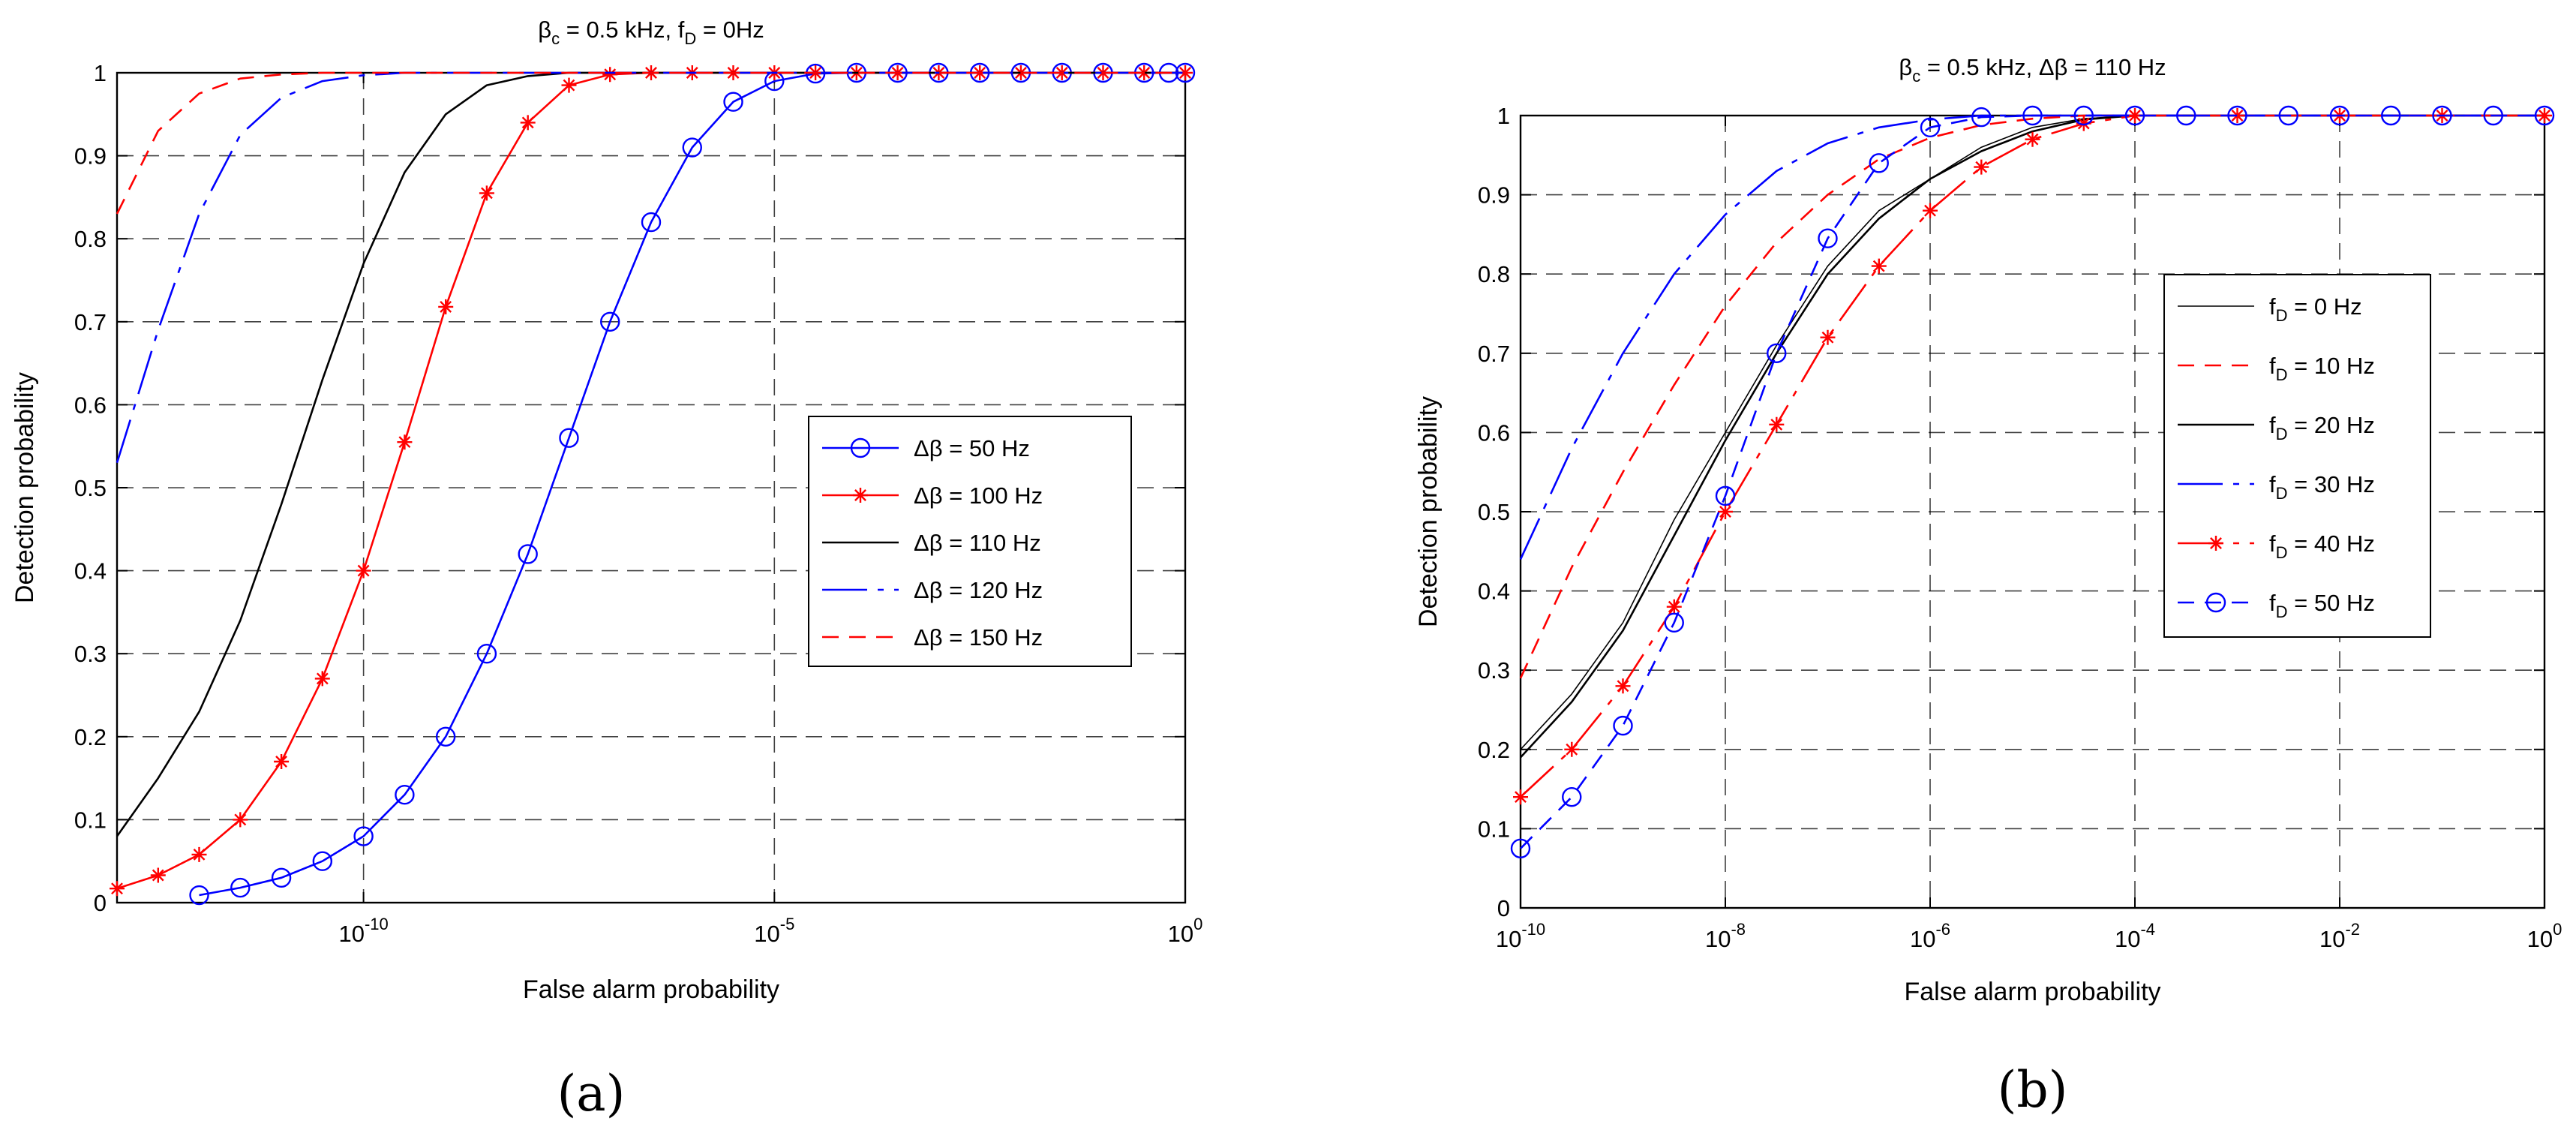  What do you see at coordinates (774, 931) in the screenshot?
I see `x-tick-label: 10⁻⁵` at bounding box center [774, 931].